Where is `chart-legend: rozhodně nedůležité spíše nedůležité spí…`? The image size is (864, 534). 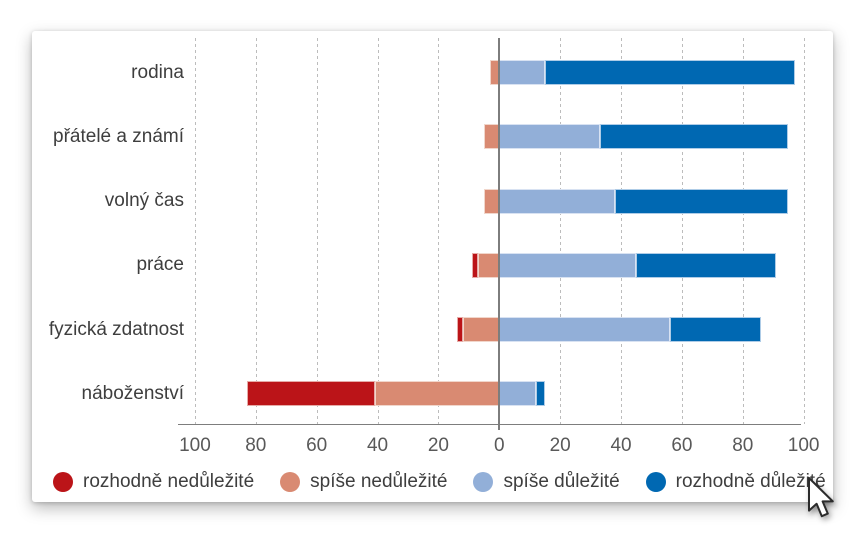 chart-legend: rozhodně nedůležité spíše nedůležité spí… is located at coordinates (439, 482).